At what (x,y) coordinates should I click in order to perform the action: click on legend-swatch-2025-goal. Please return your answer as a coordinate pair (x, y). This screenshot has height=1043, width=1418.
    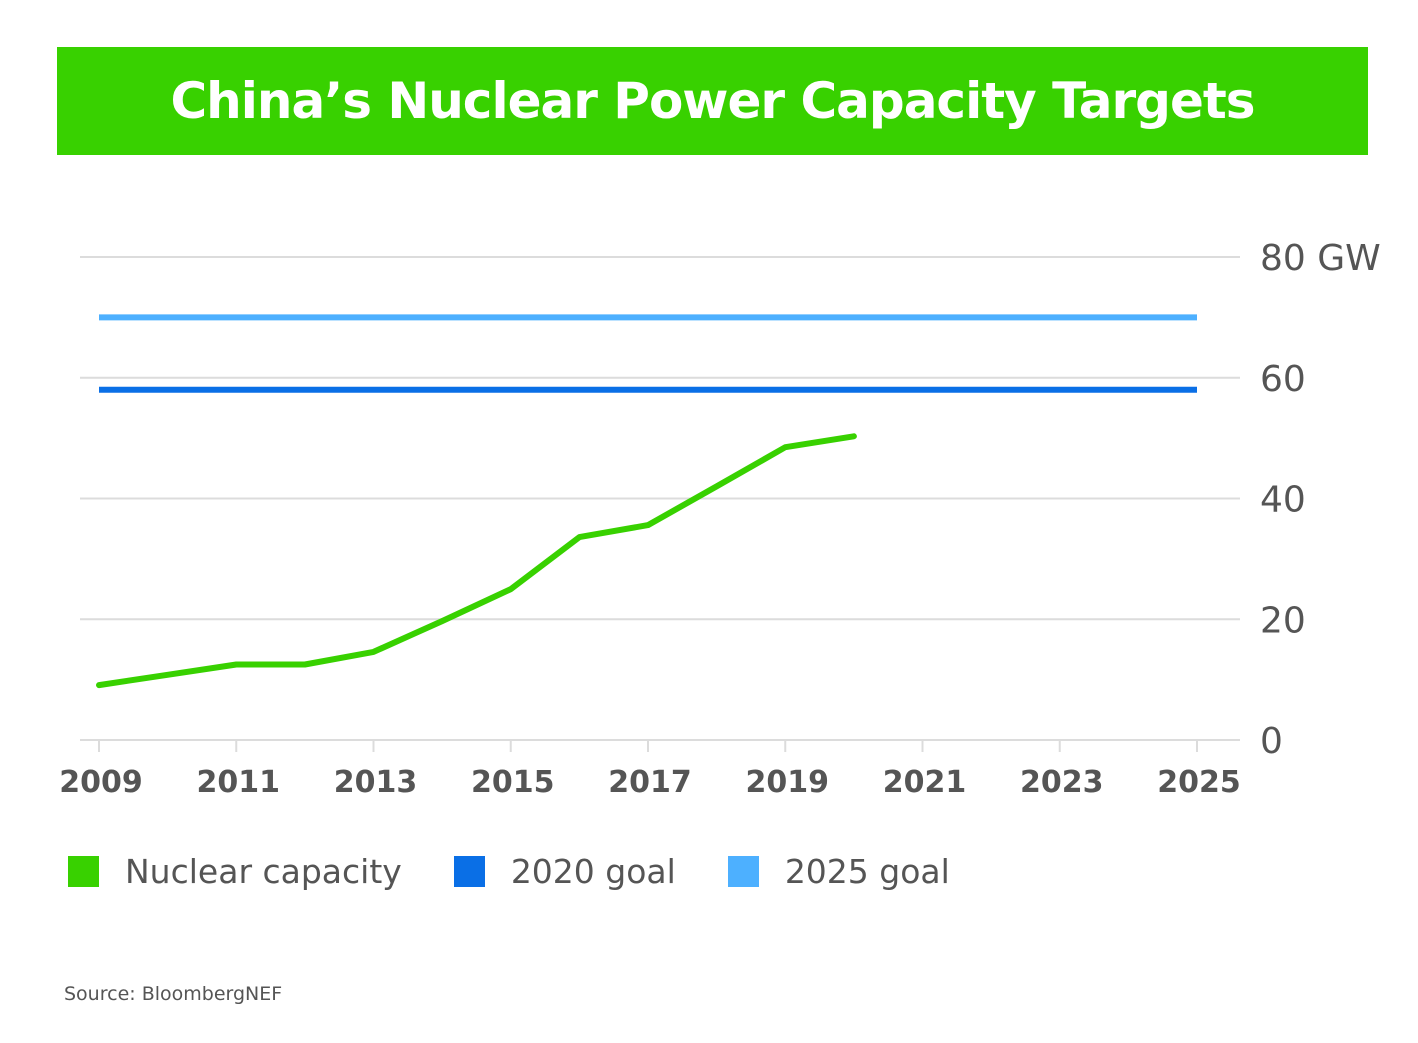
    Looking at the image, I should click on (743, 871).